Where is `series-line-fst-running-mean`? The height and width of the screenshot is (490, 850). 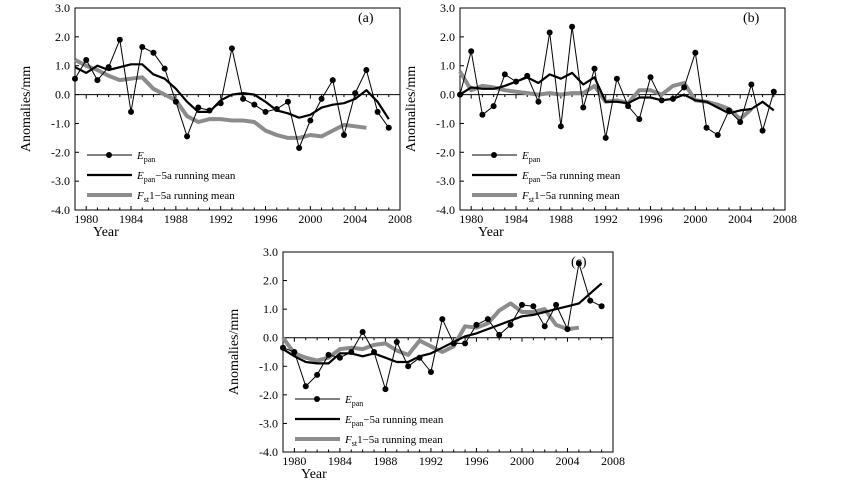 series-line-fst-running-mean is located at coordinates (430, 332).